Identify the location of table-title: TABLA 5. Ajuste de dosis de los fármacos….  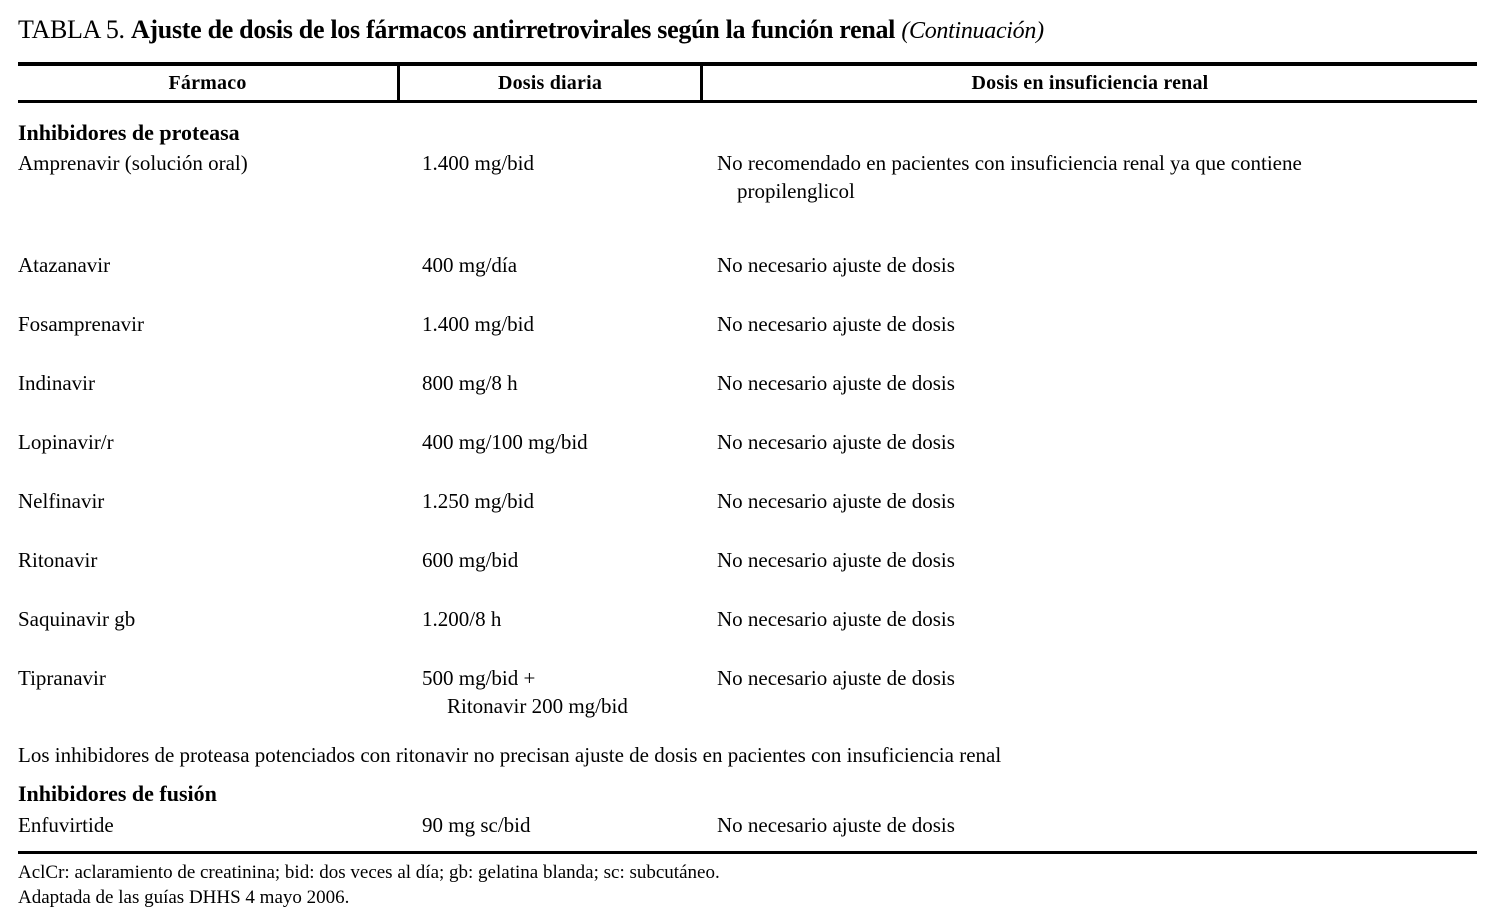
(747, 30).